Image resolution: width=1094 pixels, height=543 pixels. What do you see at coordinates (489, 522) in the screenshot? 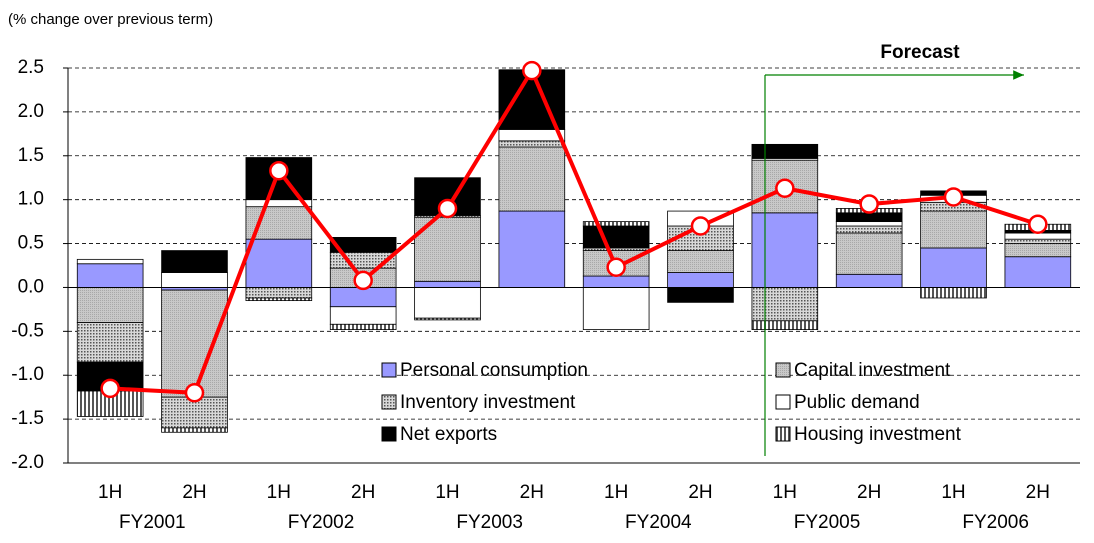
I see `x-group-label: FY2003` at bounding box center [489, 522].